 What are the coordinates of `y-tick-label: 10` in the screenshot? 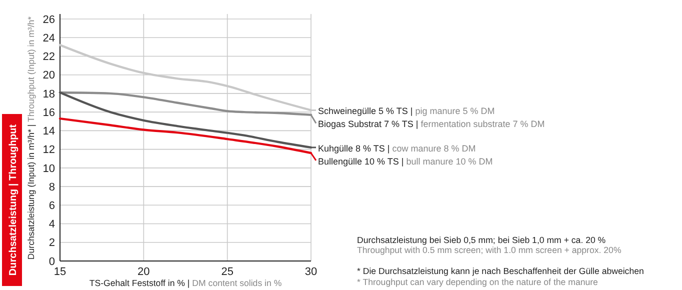 It's located at (48, 168).